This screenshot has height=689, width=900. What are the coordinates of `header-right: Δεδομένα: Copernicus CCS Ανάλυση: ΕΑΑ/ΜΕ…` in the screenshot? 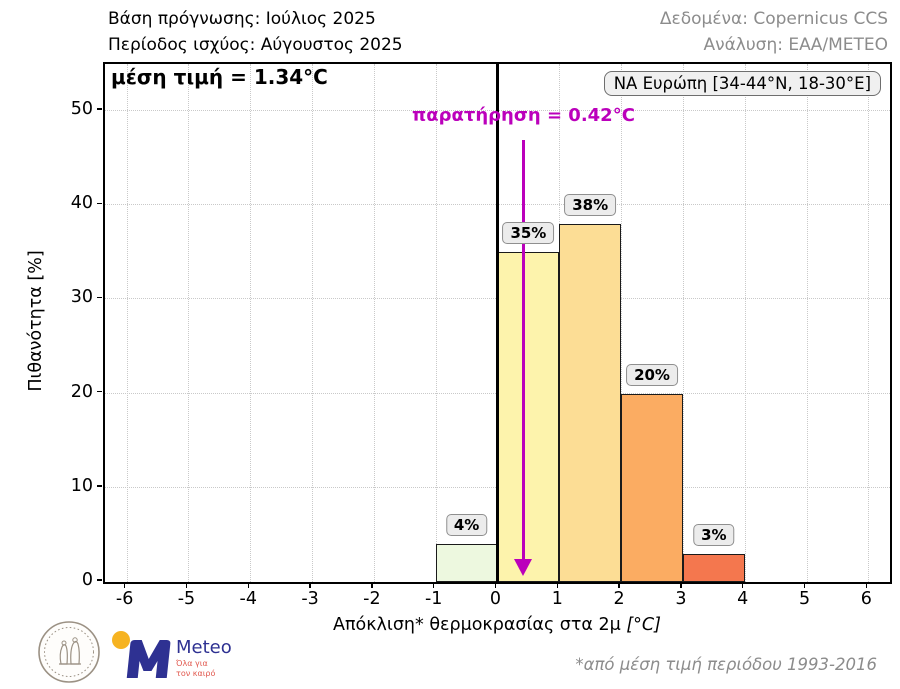 It's located at (774, 32).